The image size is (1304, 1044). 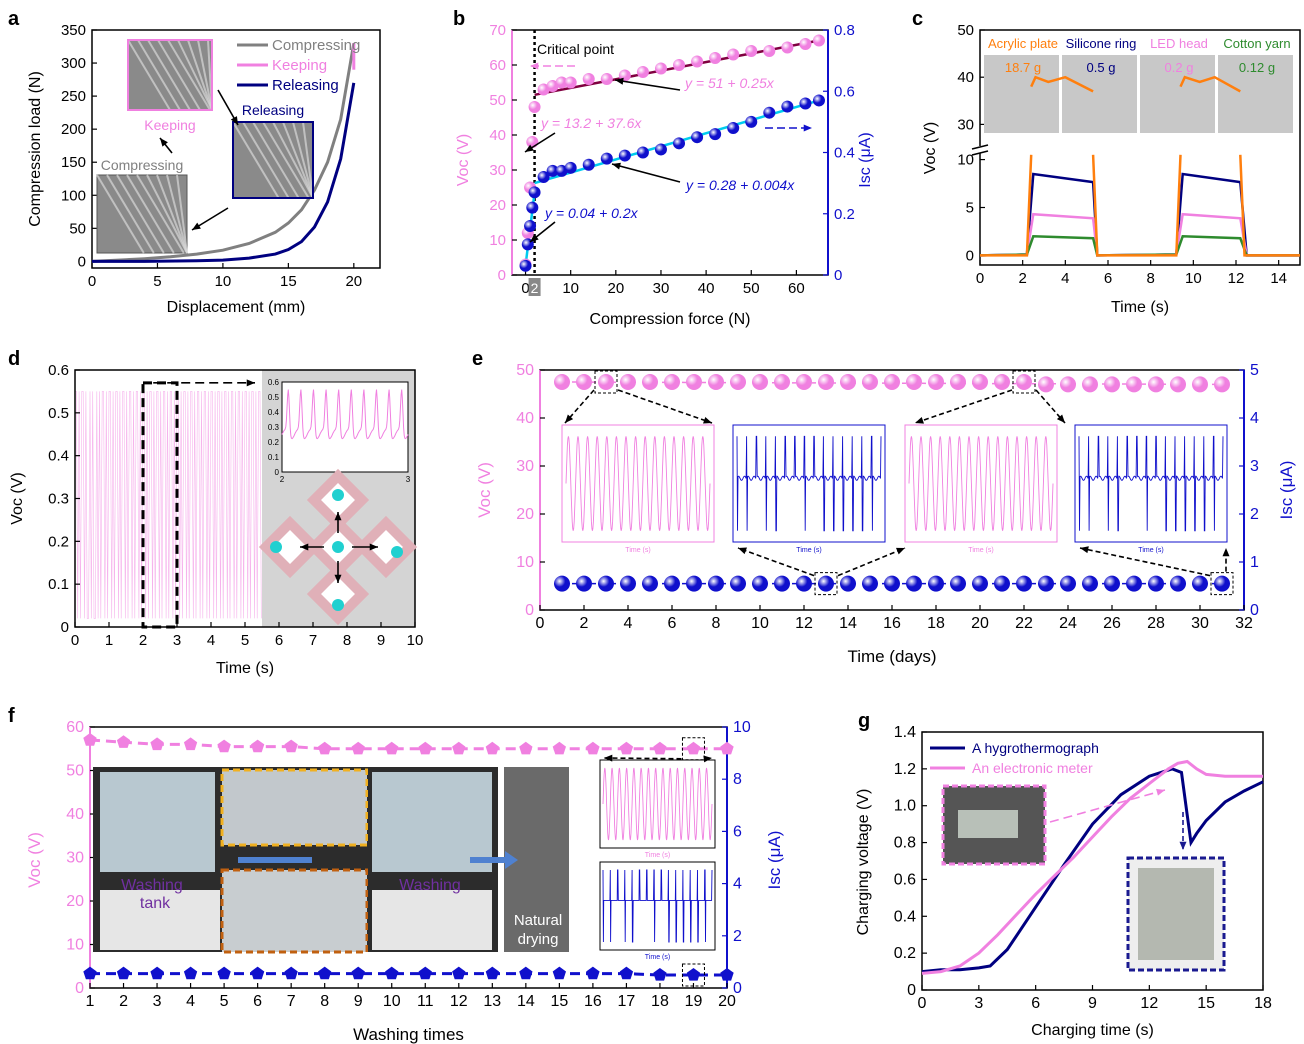 I want to click on x-tick-label: 2, so click(x=1022, y=278).